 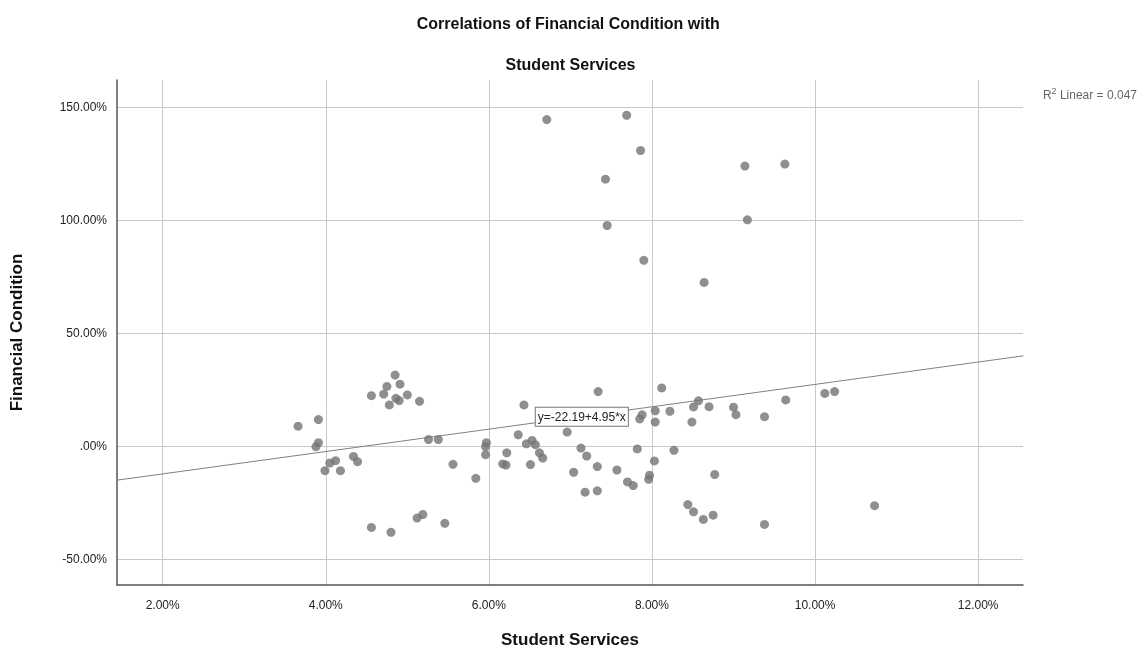 What do you see at coordinates (83, 220) in the screenshot?
I see `y-tick-label: 100.00%` at bounding box center [83, 220].